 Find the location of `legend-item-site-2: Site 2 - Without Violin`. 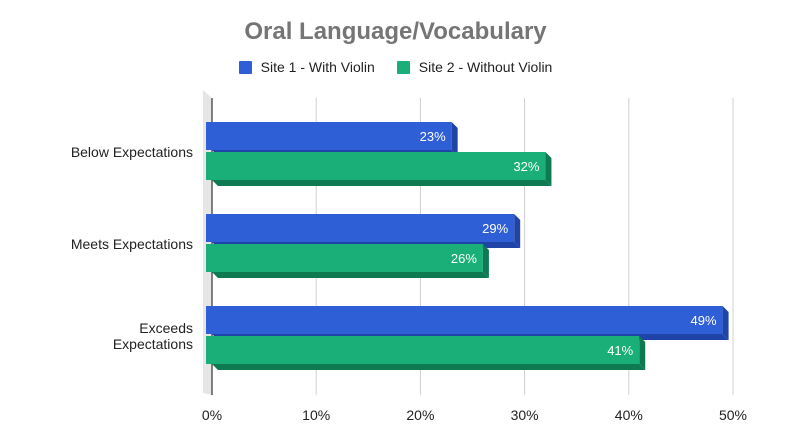

legend-item-site-2: Site 2 - Without Violin is located at coordinates (474, 67).